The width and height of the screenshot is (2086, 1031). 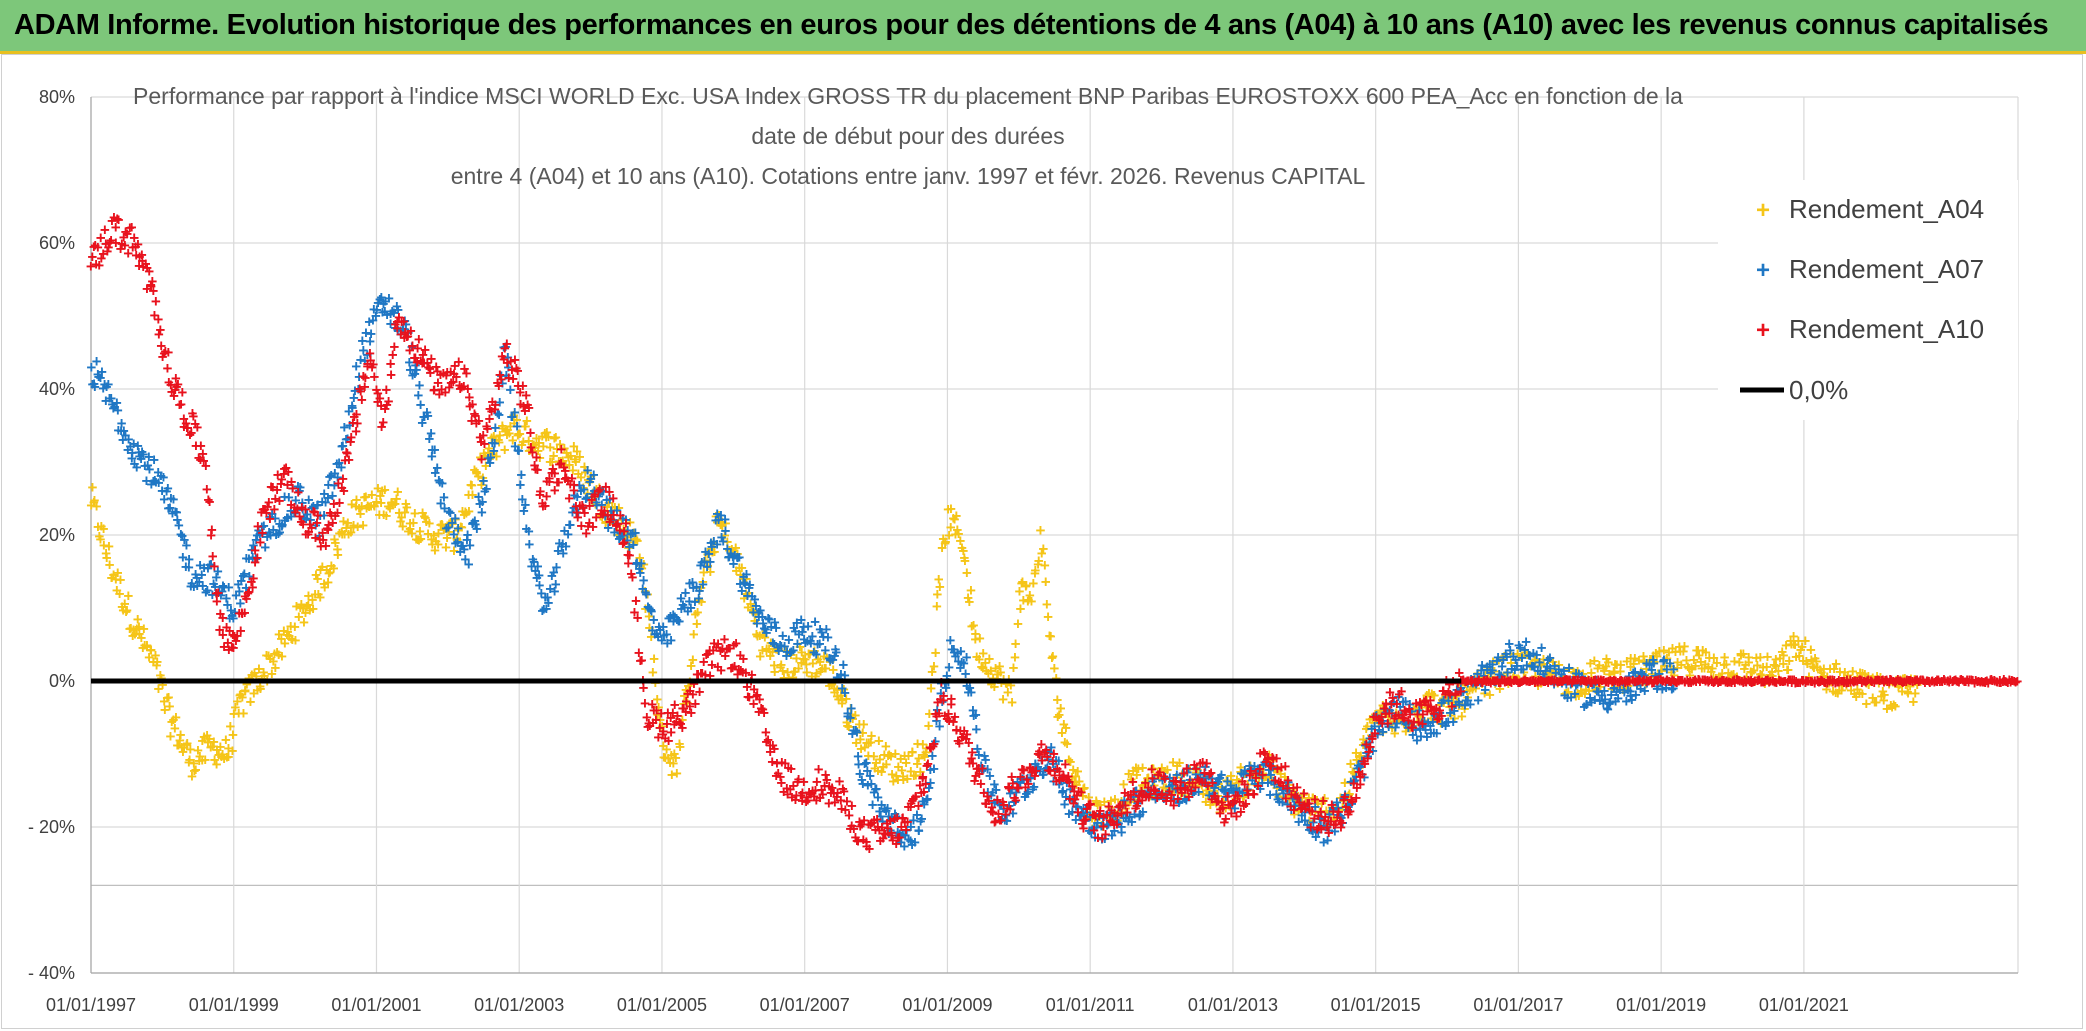 I want to click on x-tick-label: 01/01/2017, so click(x=1518, y=1005).